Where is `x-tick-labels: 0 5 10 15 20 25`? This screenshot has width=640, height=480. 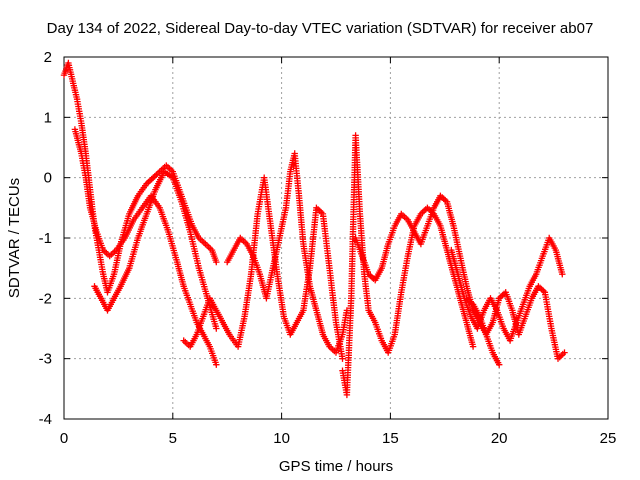
x-tick-labels: 0 5 10 15 20 25 is located at coordinates (338, 438).